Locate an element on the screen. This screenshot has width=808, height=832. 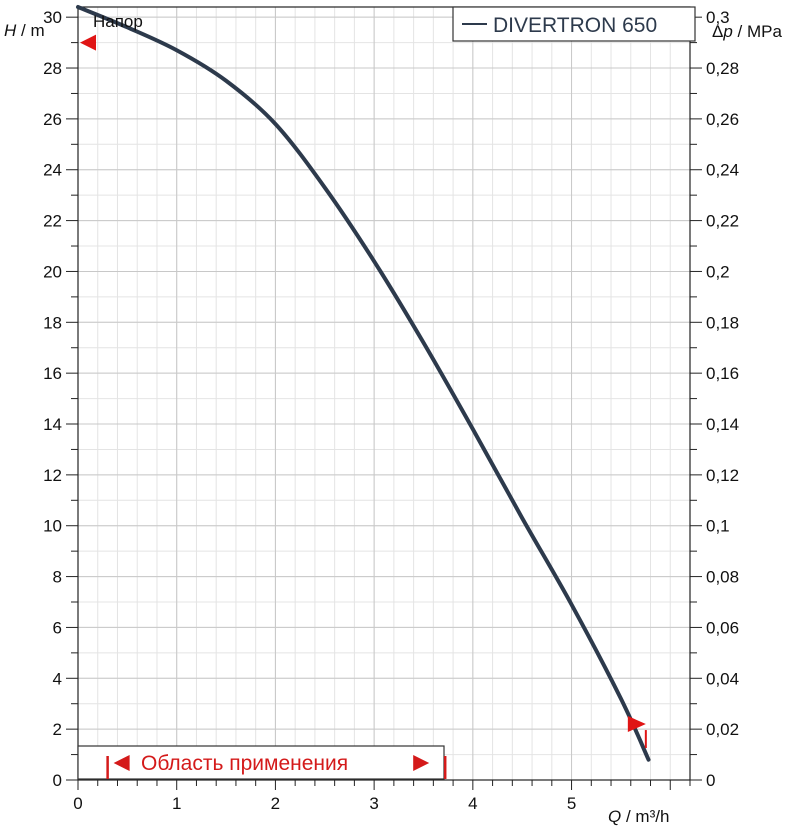
y-axis-left-title: H / m is located at coordinates (24, 30).